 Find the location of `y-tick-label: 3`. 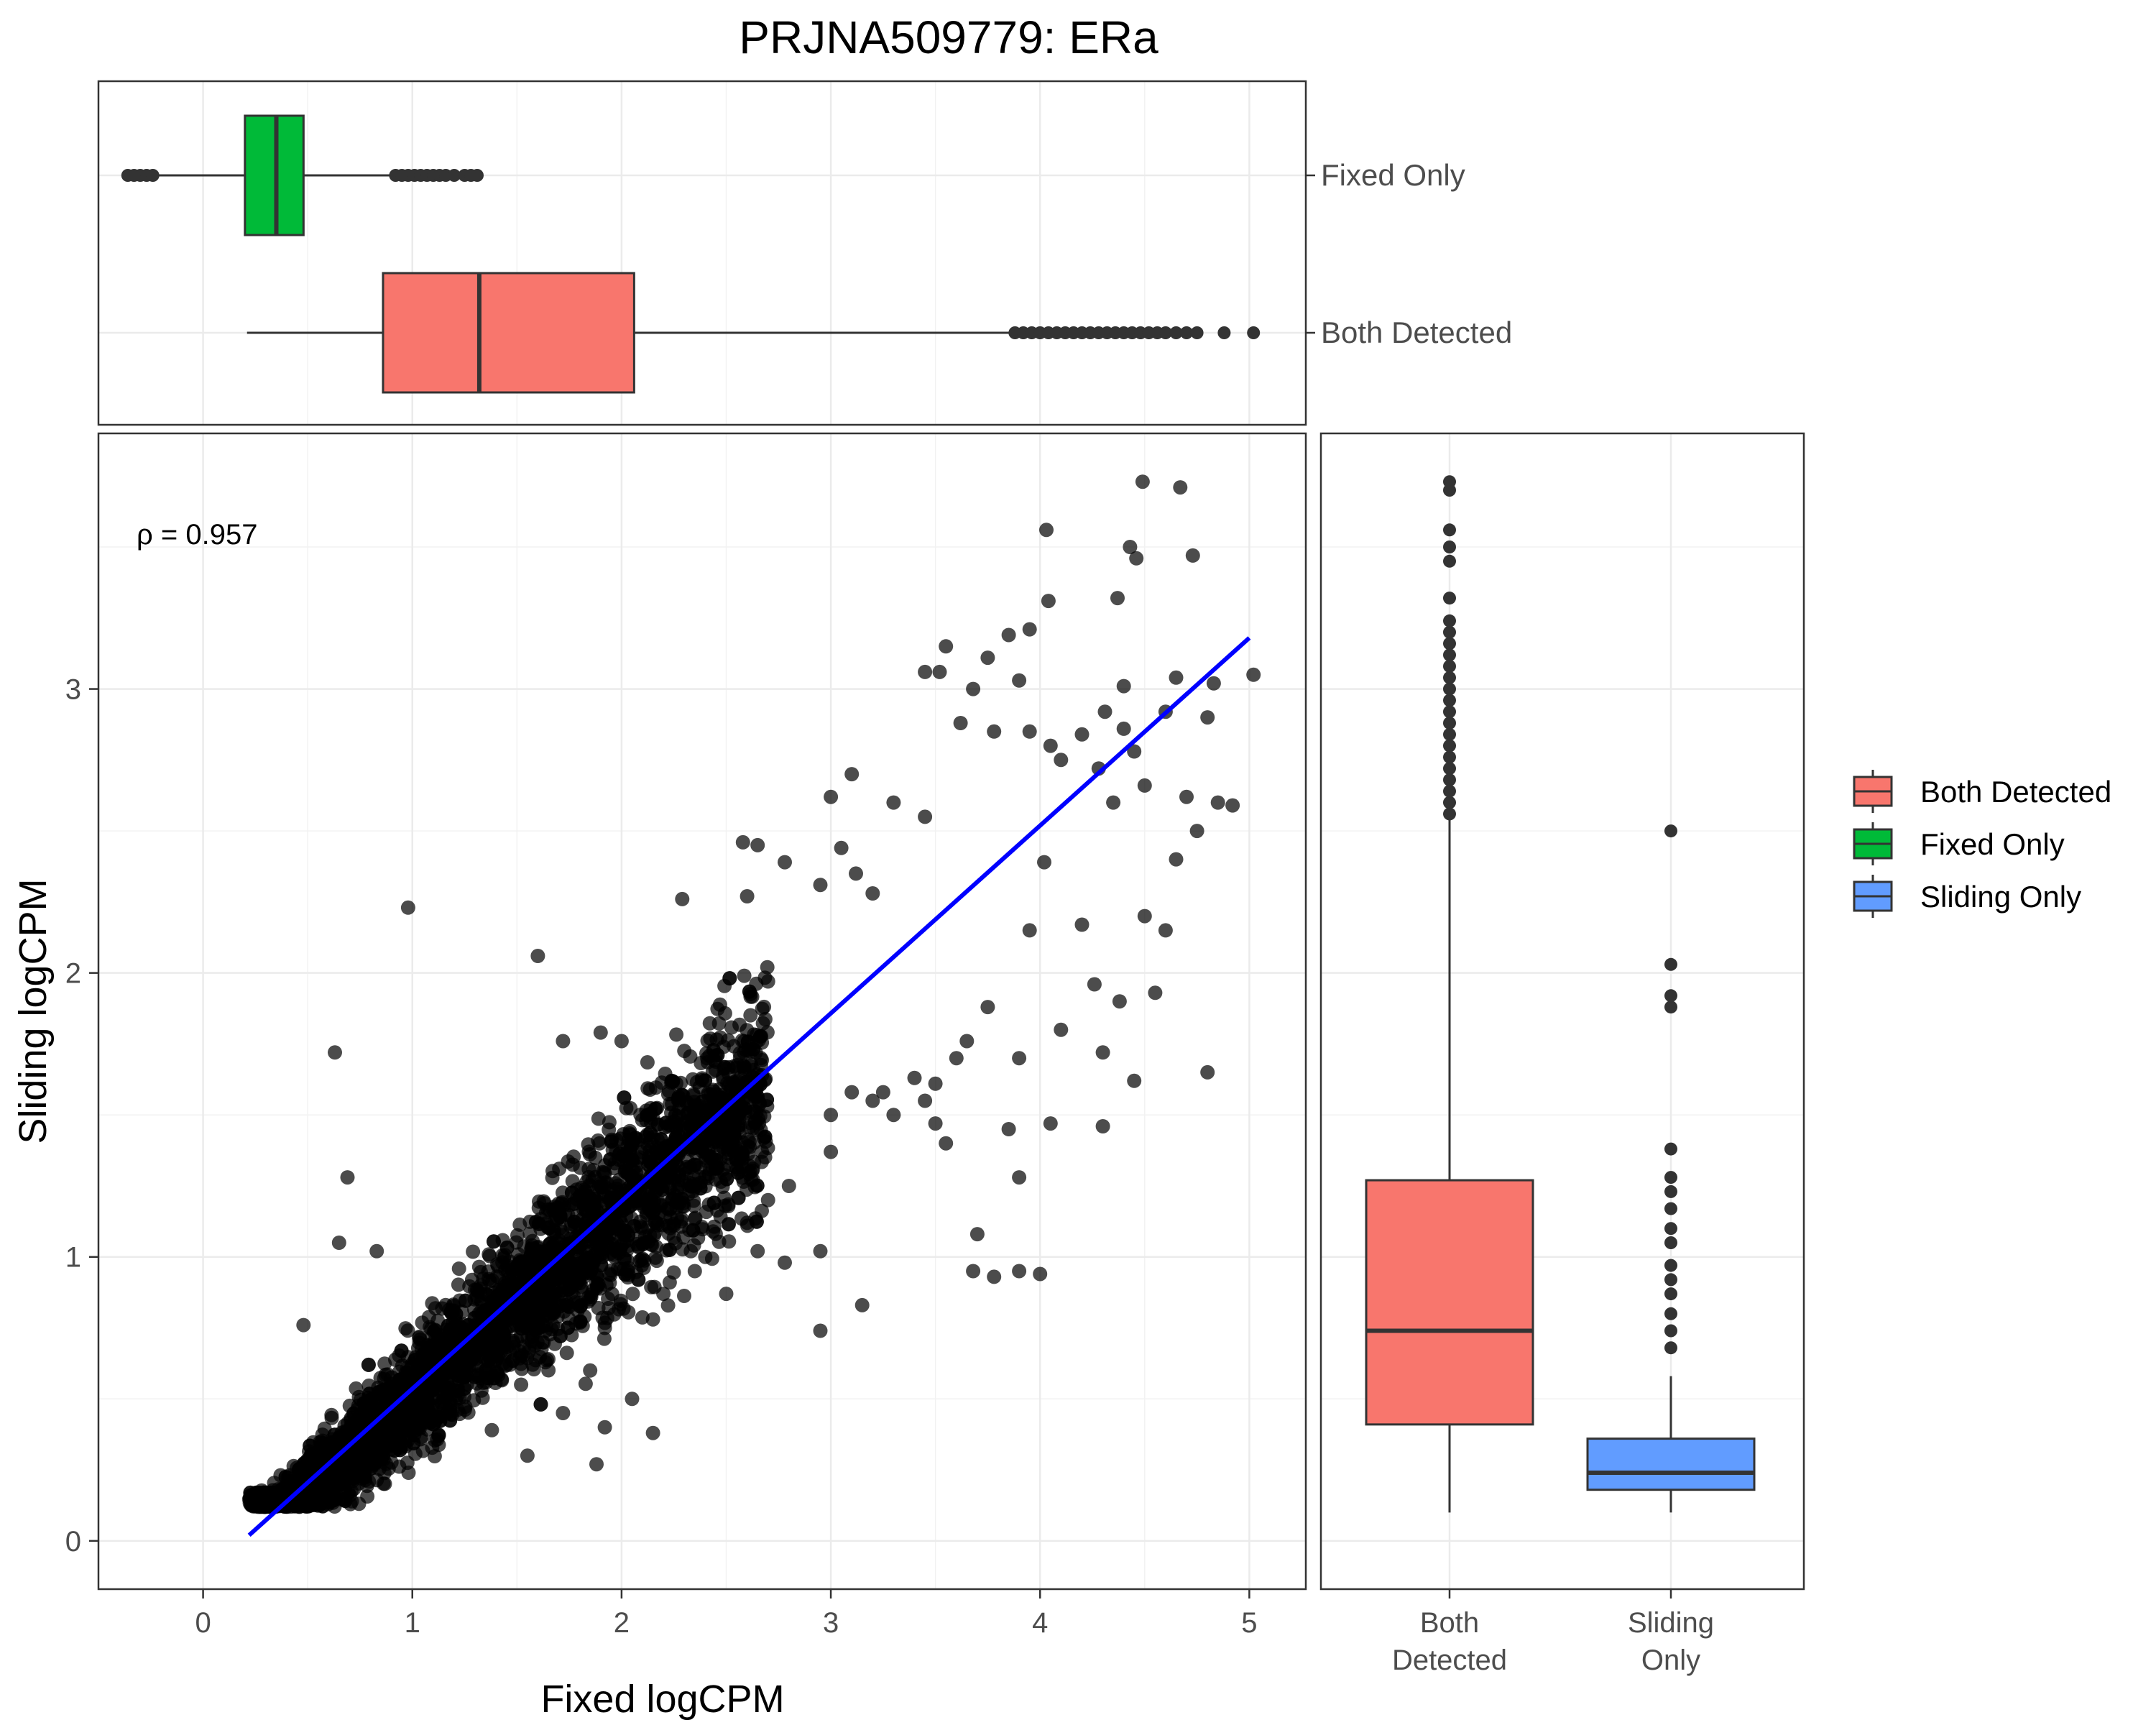

y-tick-label: 3 is located at coordinates (73, 690).